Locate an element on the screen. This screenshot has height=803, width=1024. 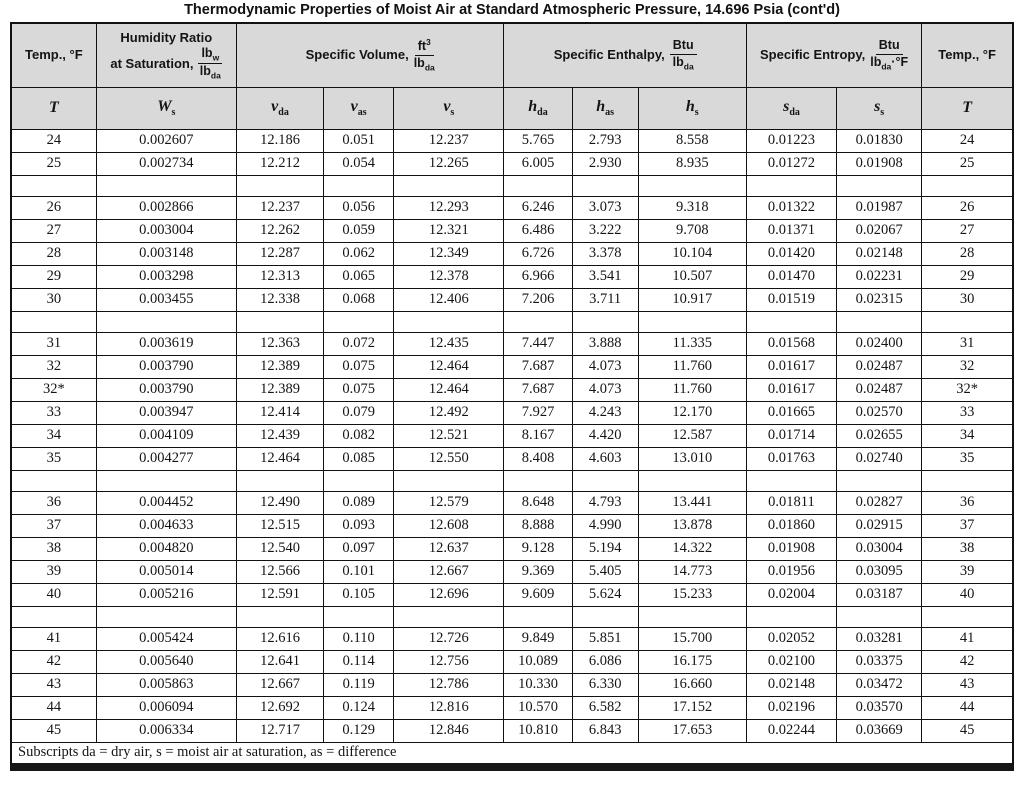
humidity-header-line2: at Saturation, lbw lbda is located at coordinates (166, 63).